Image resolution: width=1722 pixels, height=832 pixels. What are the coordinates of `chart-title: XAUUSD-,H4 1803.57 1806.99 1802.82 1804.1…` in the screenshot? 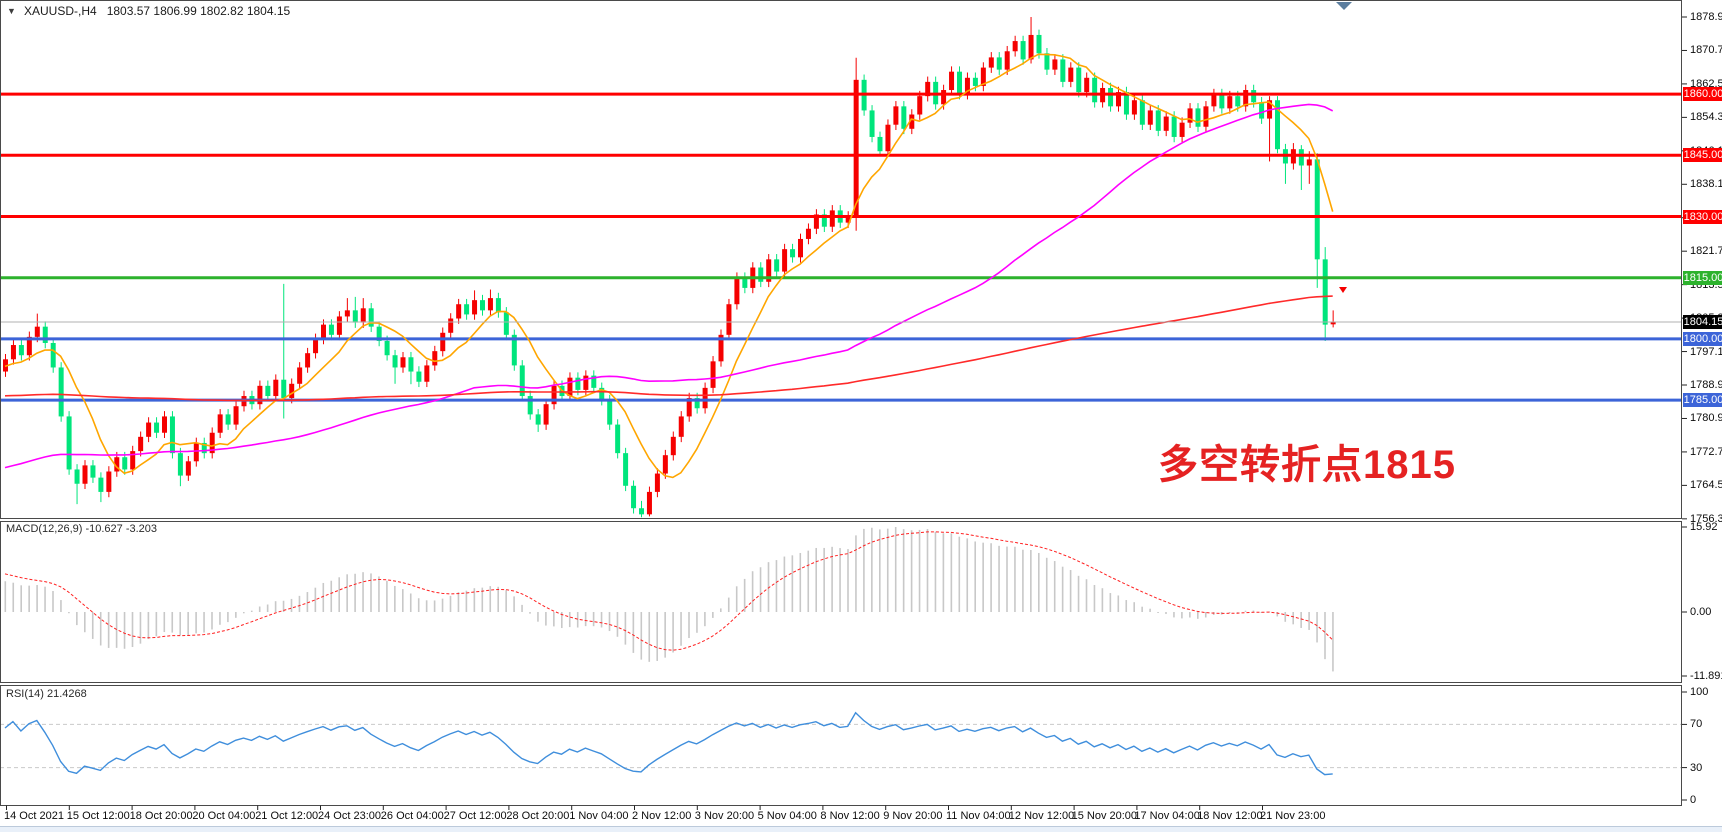 It's located at (157, 11).